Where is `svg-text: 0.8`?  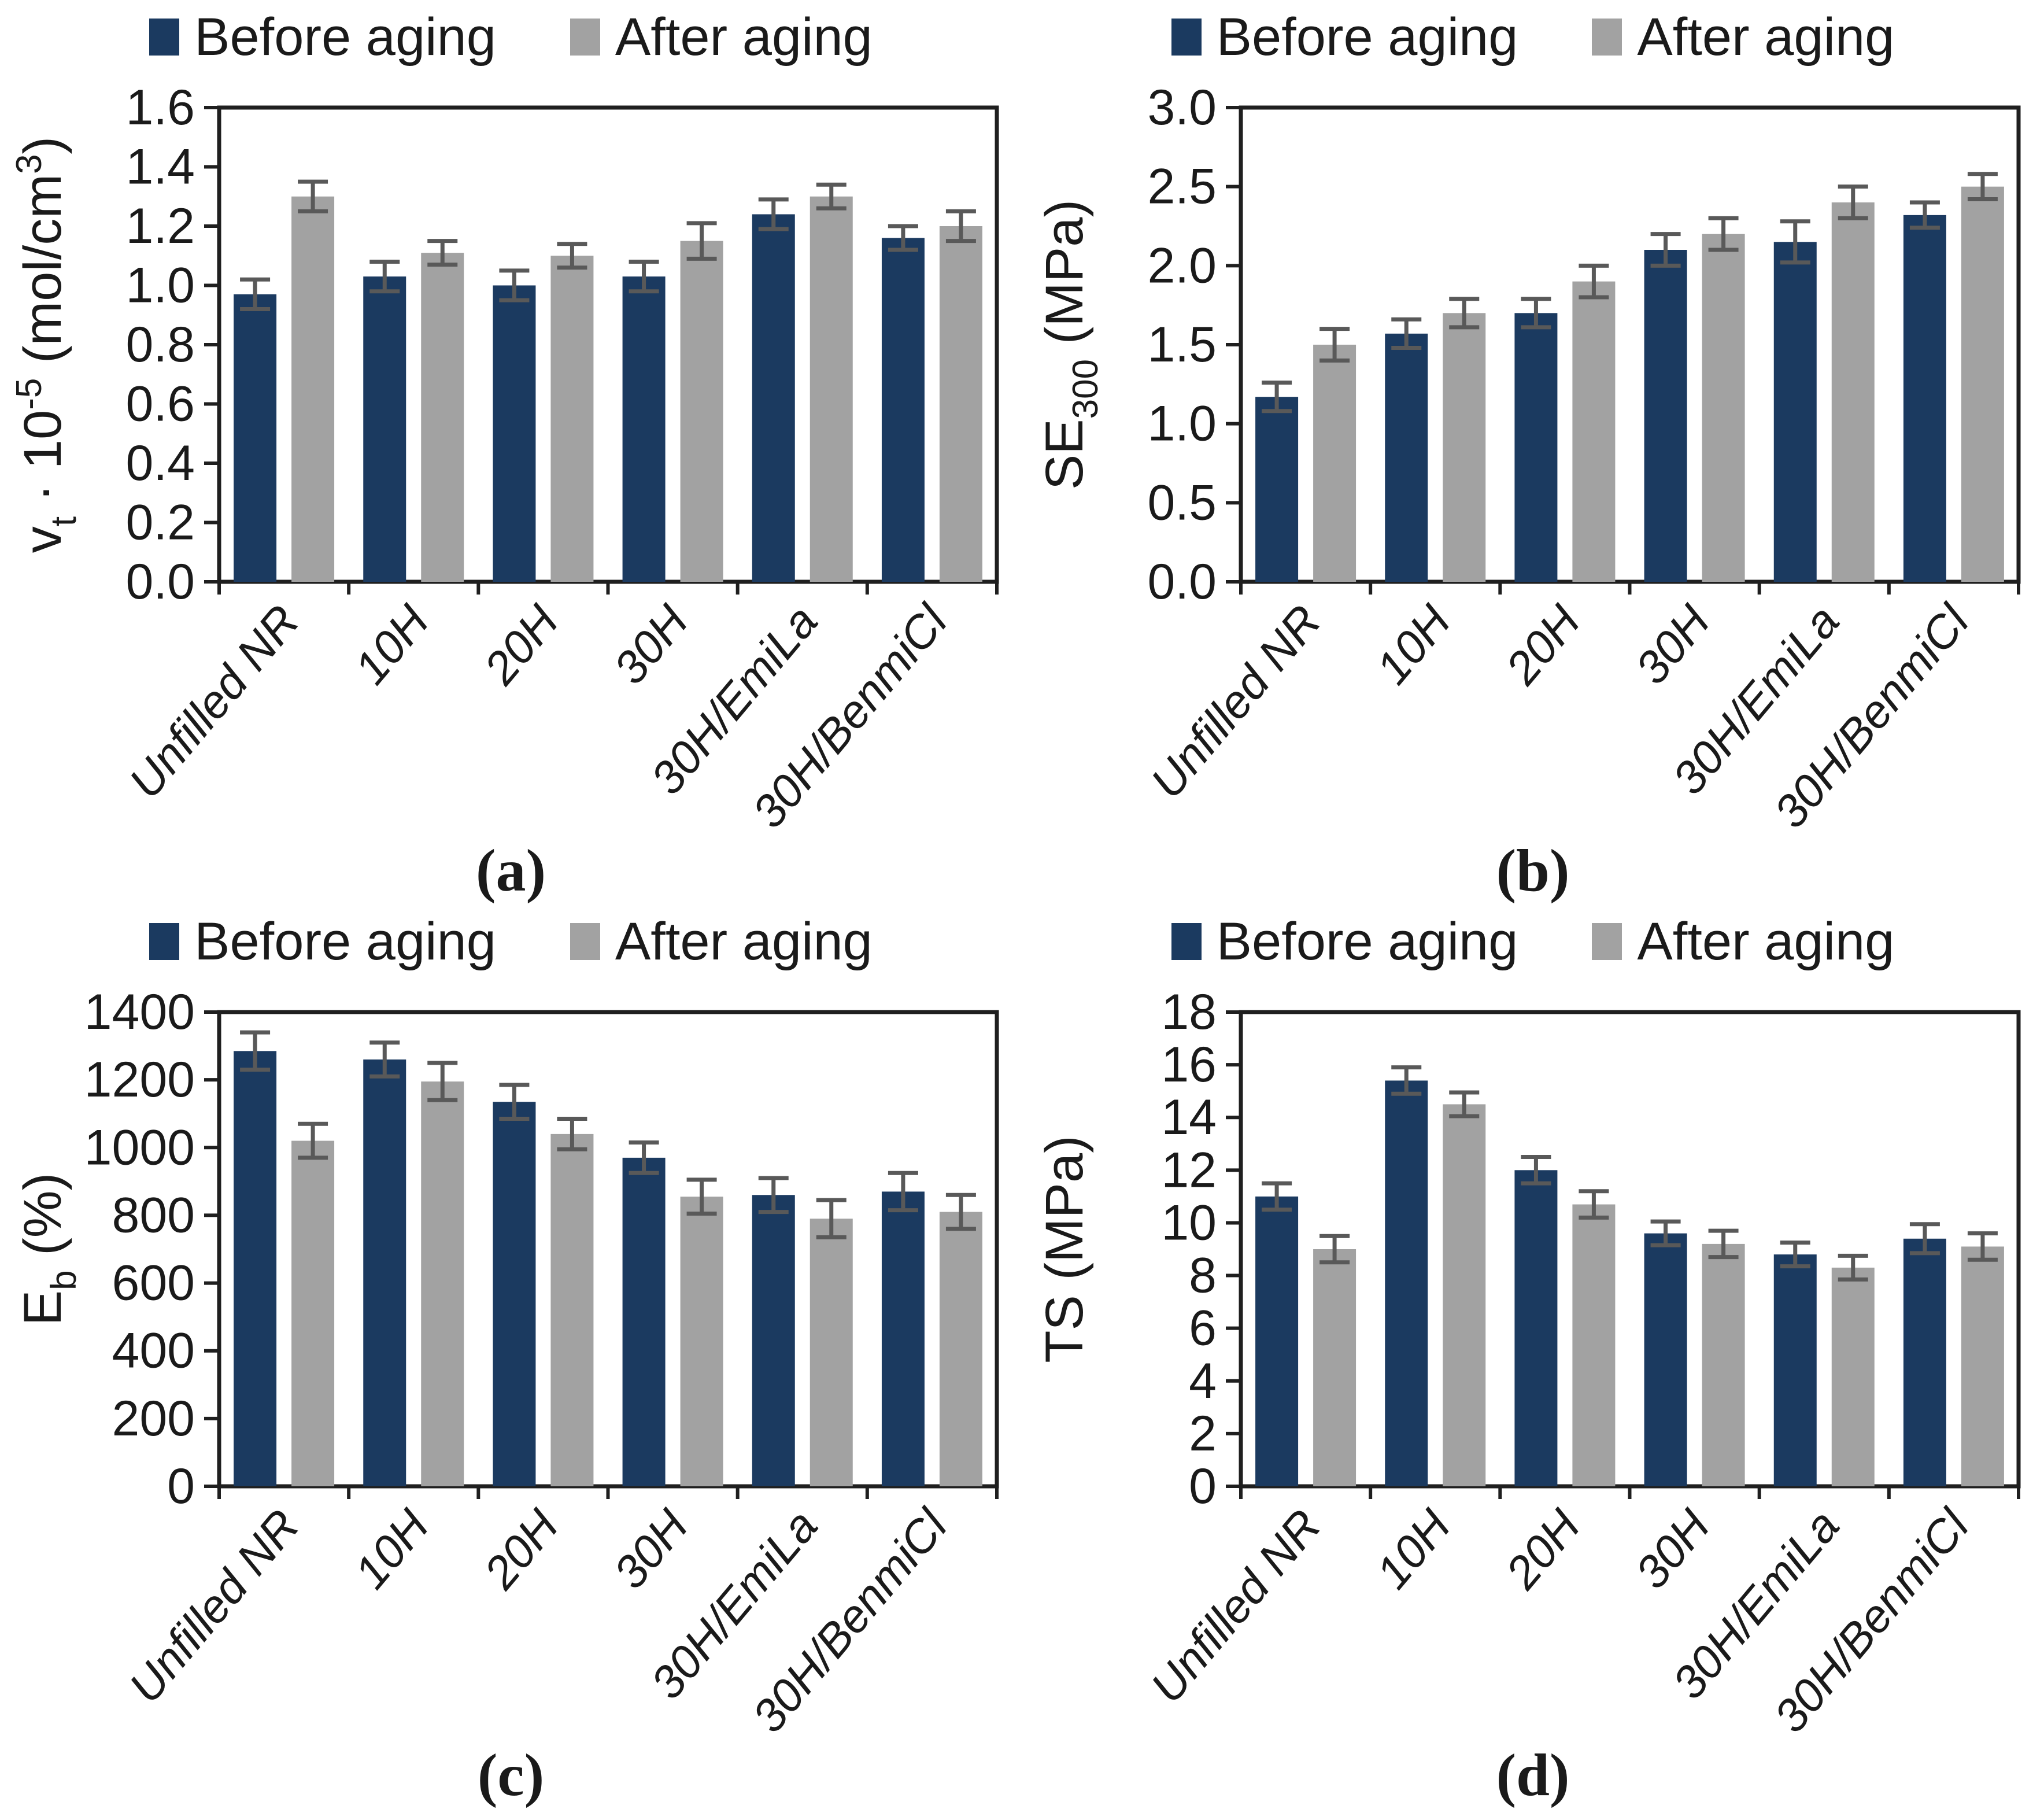
svg-text: 0.8 is located at coordinates (160, 344).